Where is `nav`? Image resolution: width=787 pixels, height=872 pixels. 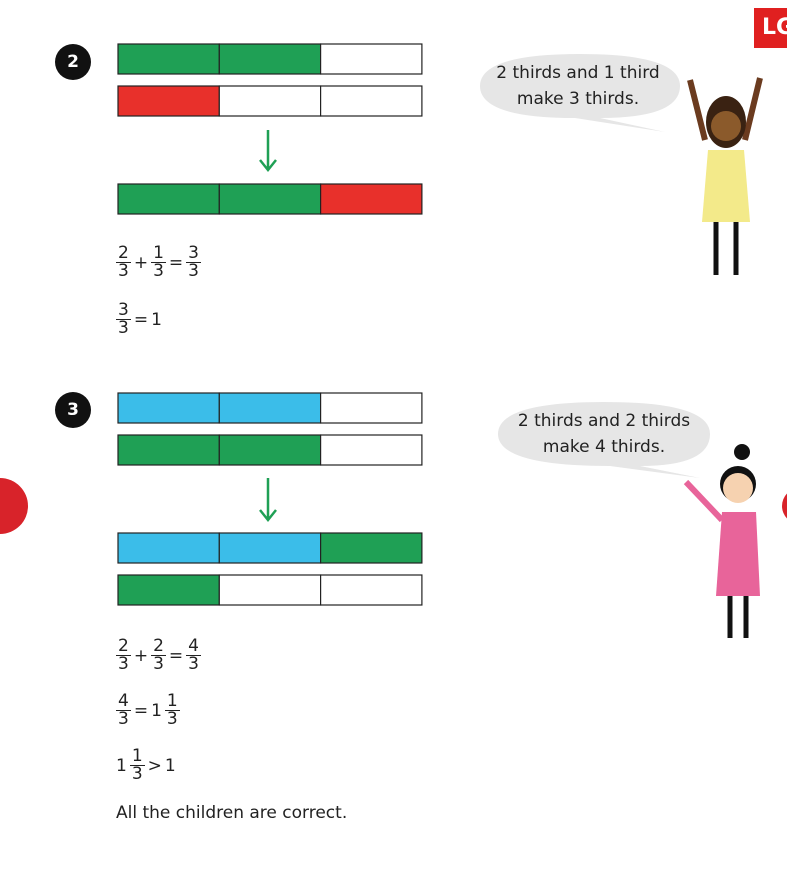
nav is located at coordinates (393, 506).